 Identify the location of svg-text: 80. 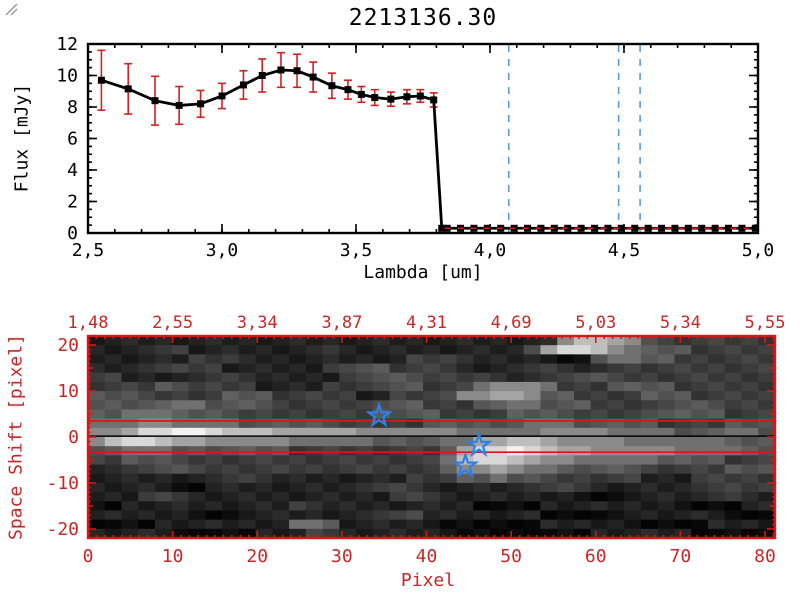
(765, 556).